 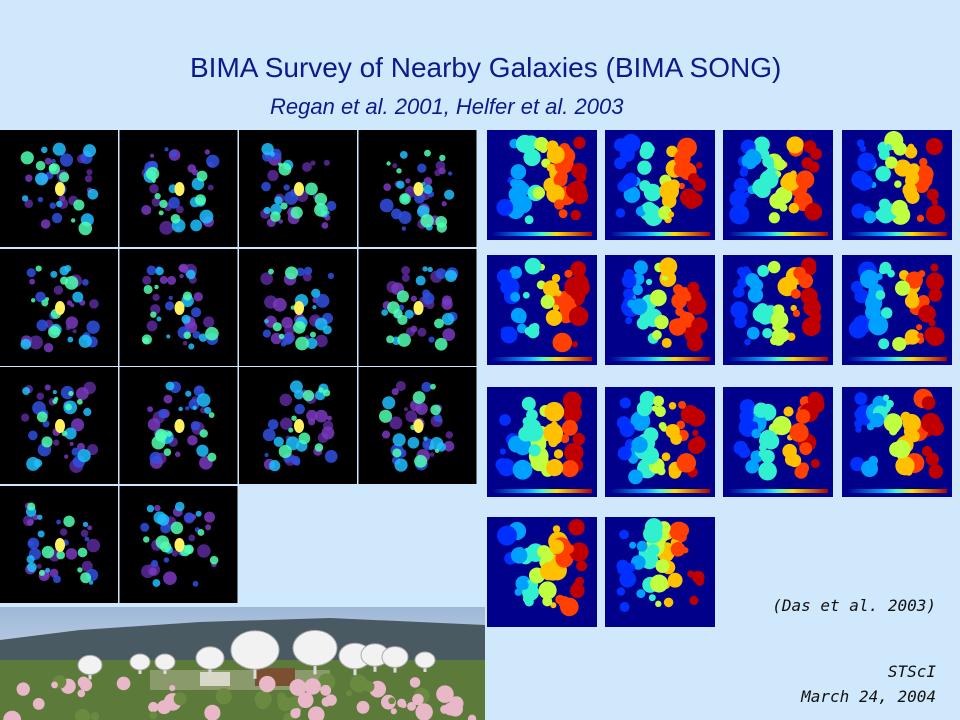 What do you see at coordinates (59, 307) in the screenshot?
I see `intensity-map` at bounding box center [59, 307].